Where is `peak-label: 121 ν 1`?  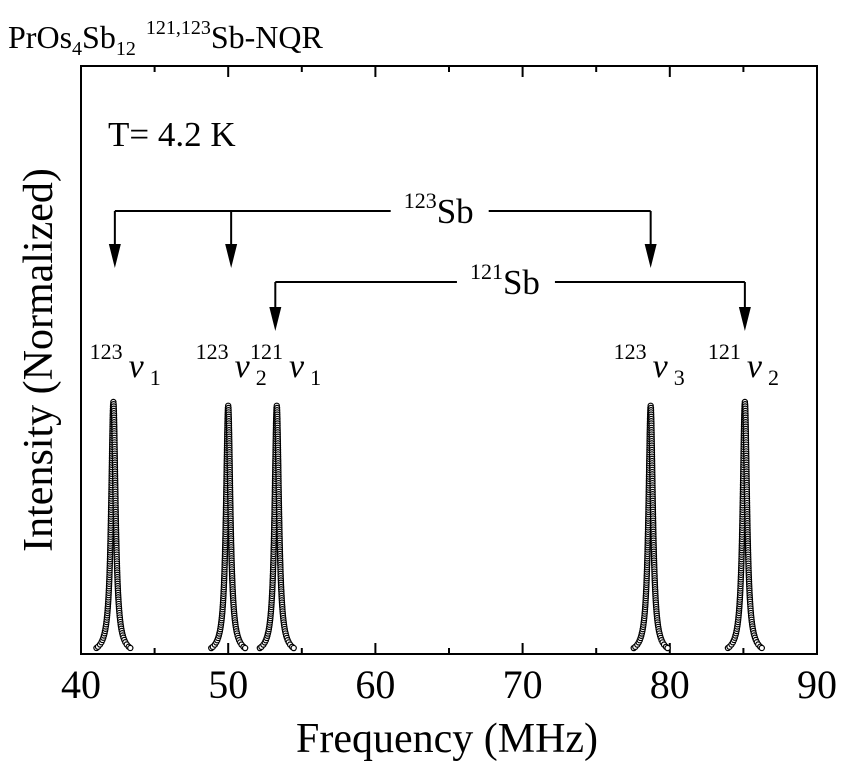 peak-label: 121 ν 1 is located at coordinates (285, 364).